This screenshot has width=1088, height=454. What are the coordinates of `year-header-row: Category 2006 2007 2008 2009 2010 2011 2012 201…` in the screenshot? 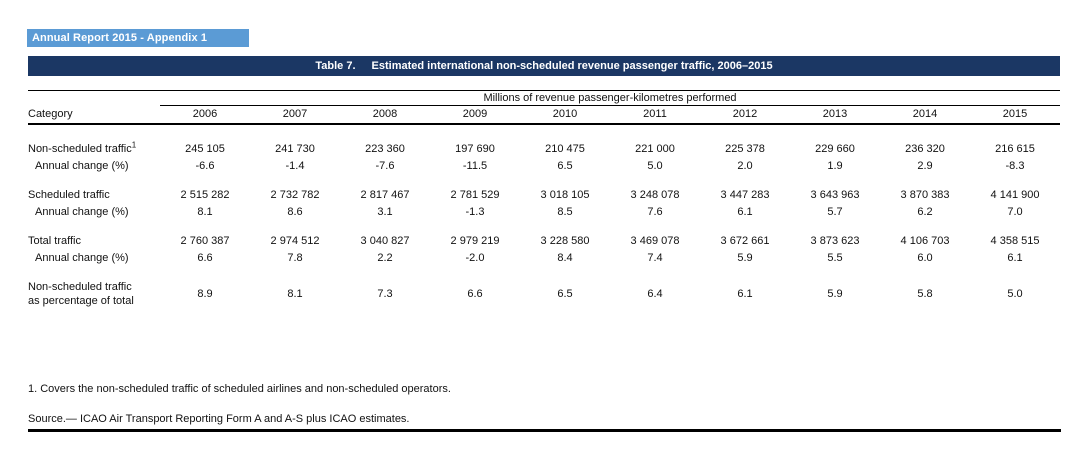 It's located at (544, 115).